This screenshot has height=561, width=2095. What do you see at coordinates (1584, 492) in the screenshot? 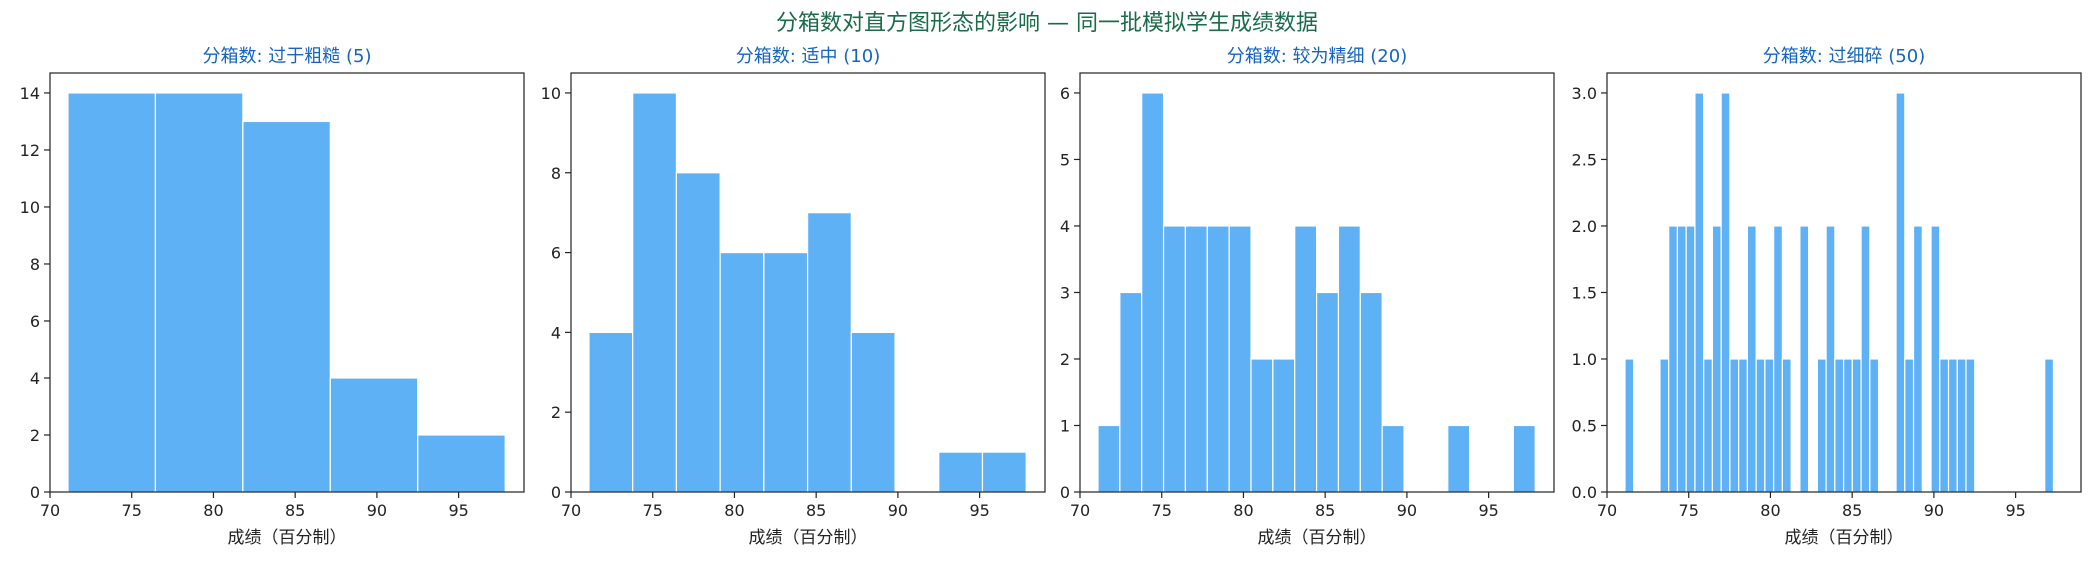
I see `y-tick-label: 0.0` at bounding box center [1584, 492].